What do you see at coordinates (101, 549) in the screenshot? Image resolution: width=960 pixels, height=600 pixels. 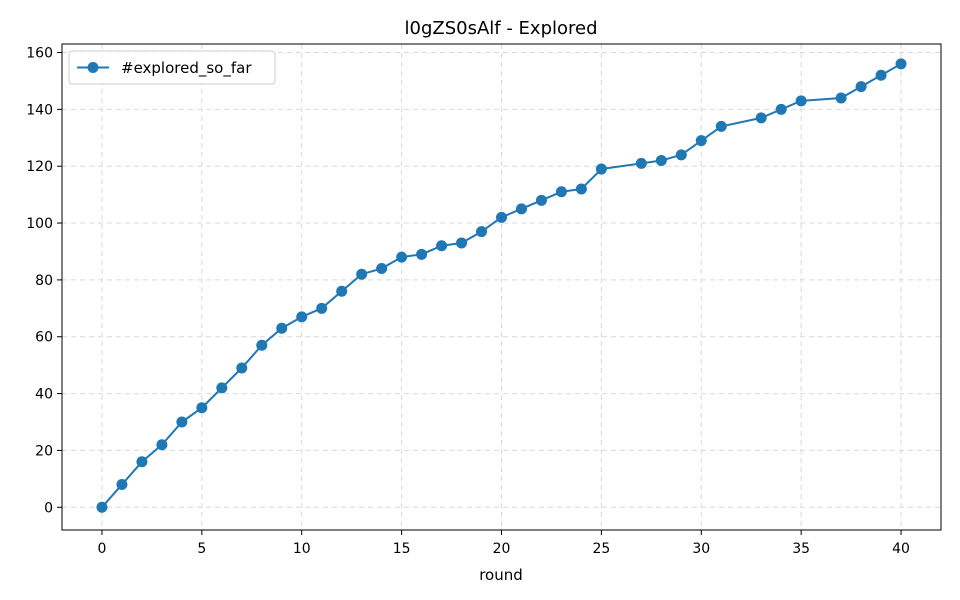 I see `x-tick-label: 0` at bounding box center [101, 549].